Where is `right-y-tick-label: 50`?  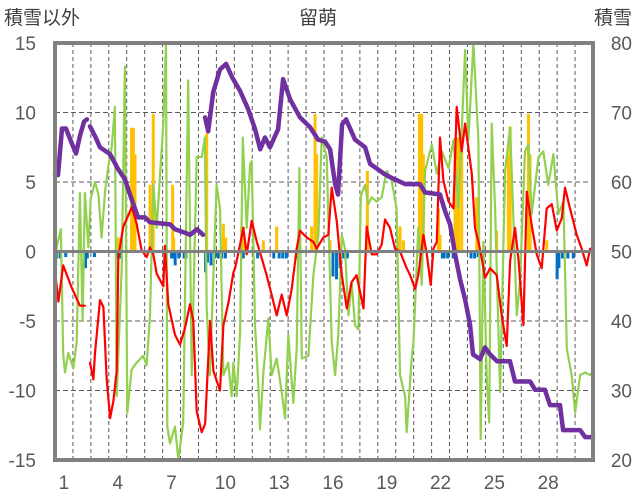
right-y-tick-label: 50 is located at coordinates (621, 253).